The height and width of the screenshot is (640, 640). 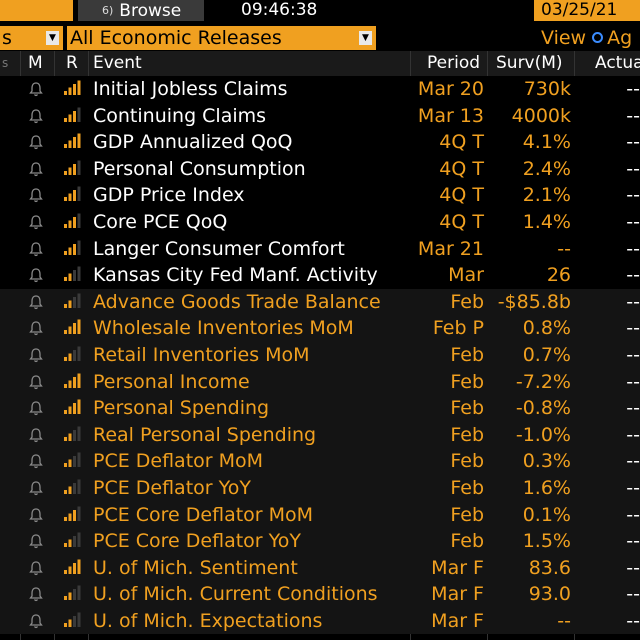 What do you see at coordinates (457, 594) in the screenshot?
I see `period-cell: Mar F` at bounding box center [457, 594].